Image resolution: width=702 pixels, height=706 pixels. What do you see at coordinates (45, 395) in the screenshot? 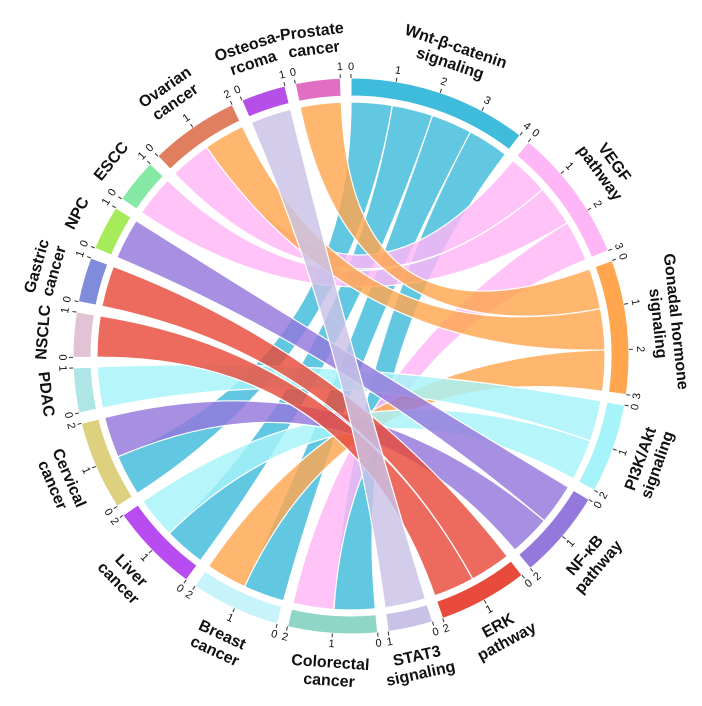
I see `sector-label-line: PDAC` at bounding box center [45, 395].